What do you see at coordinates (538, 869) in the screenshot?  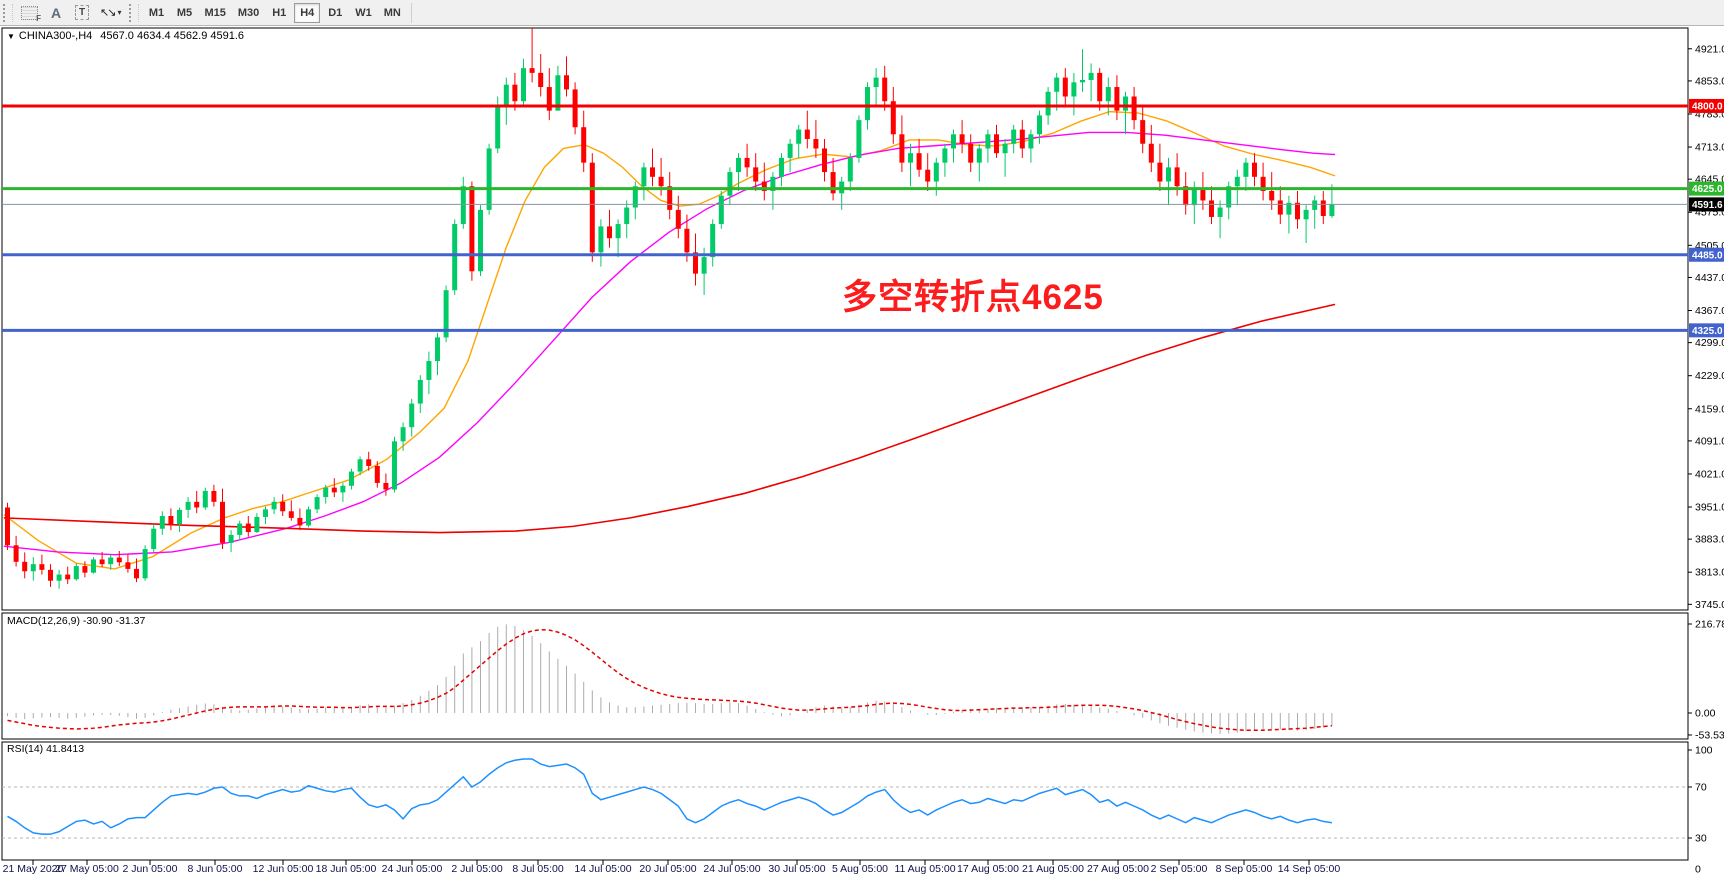 I see `time-label: 8 Jul 05:00` at bounding box center [538, 869].